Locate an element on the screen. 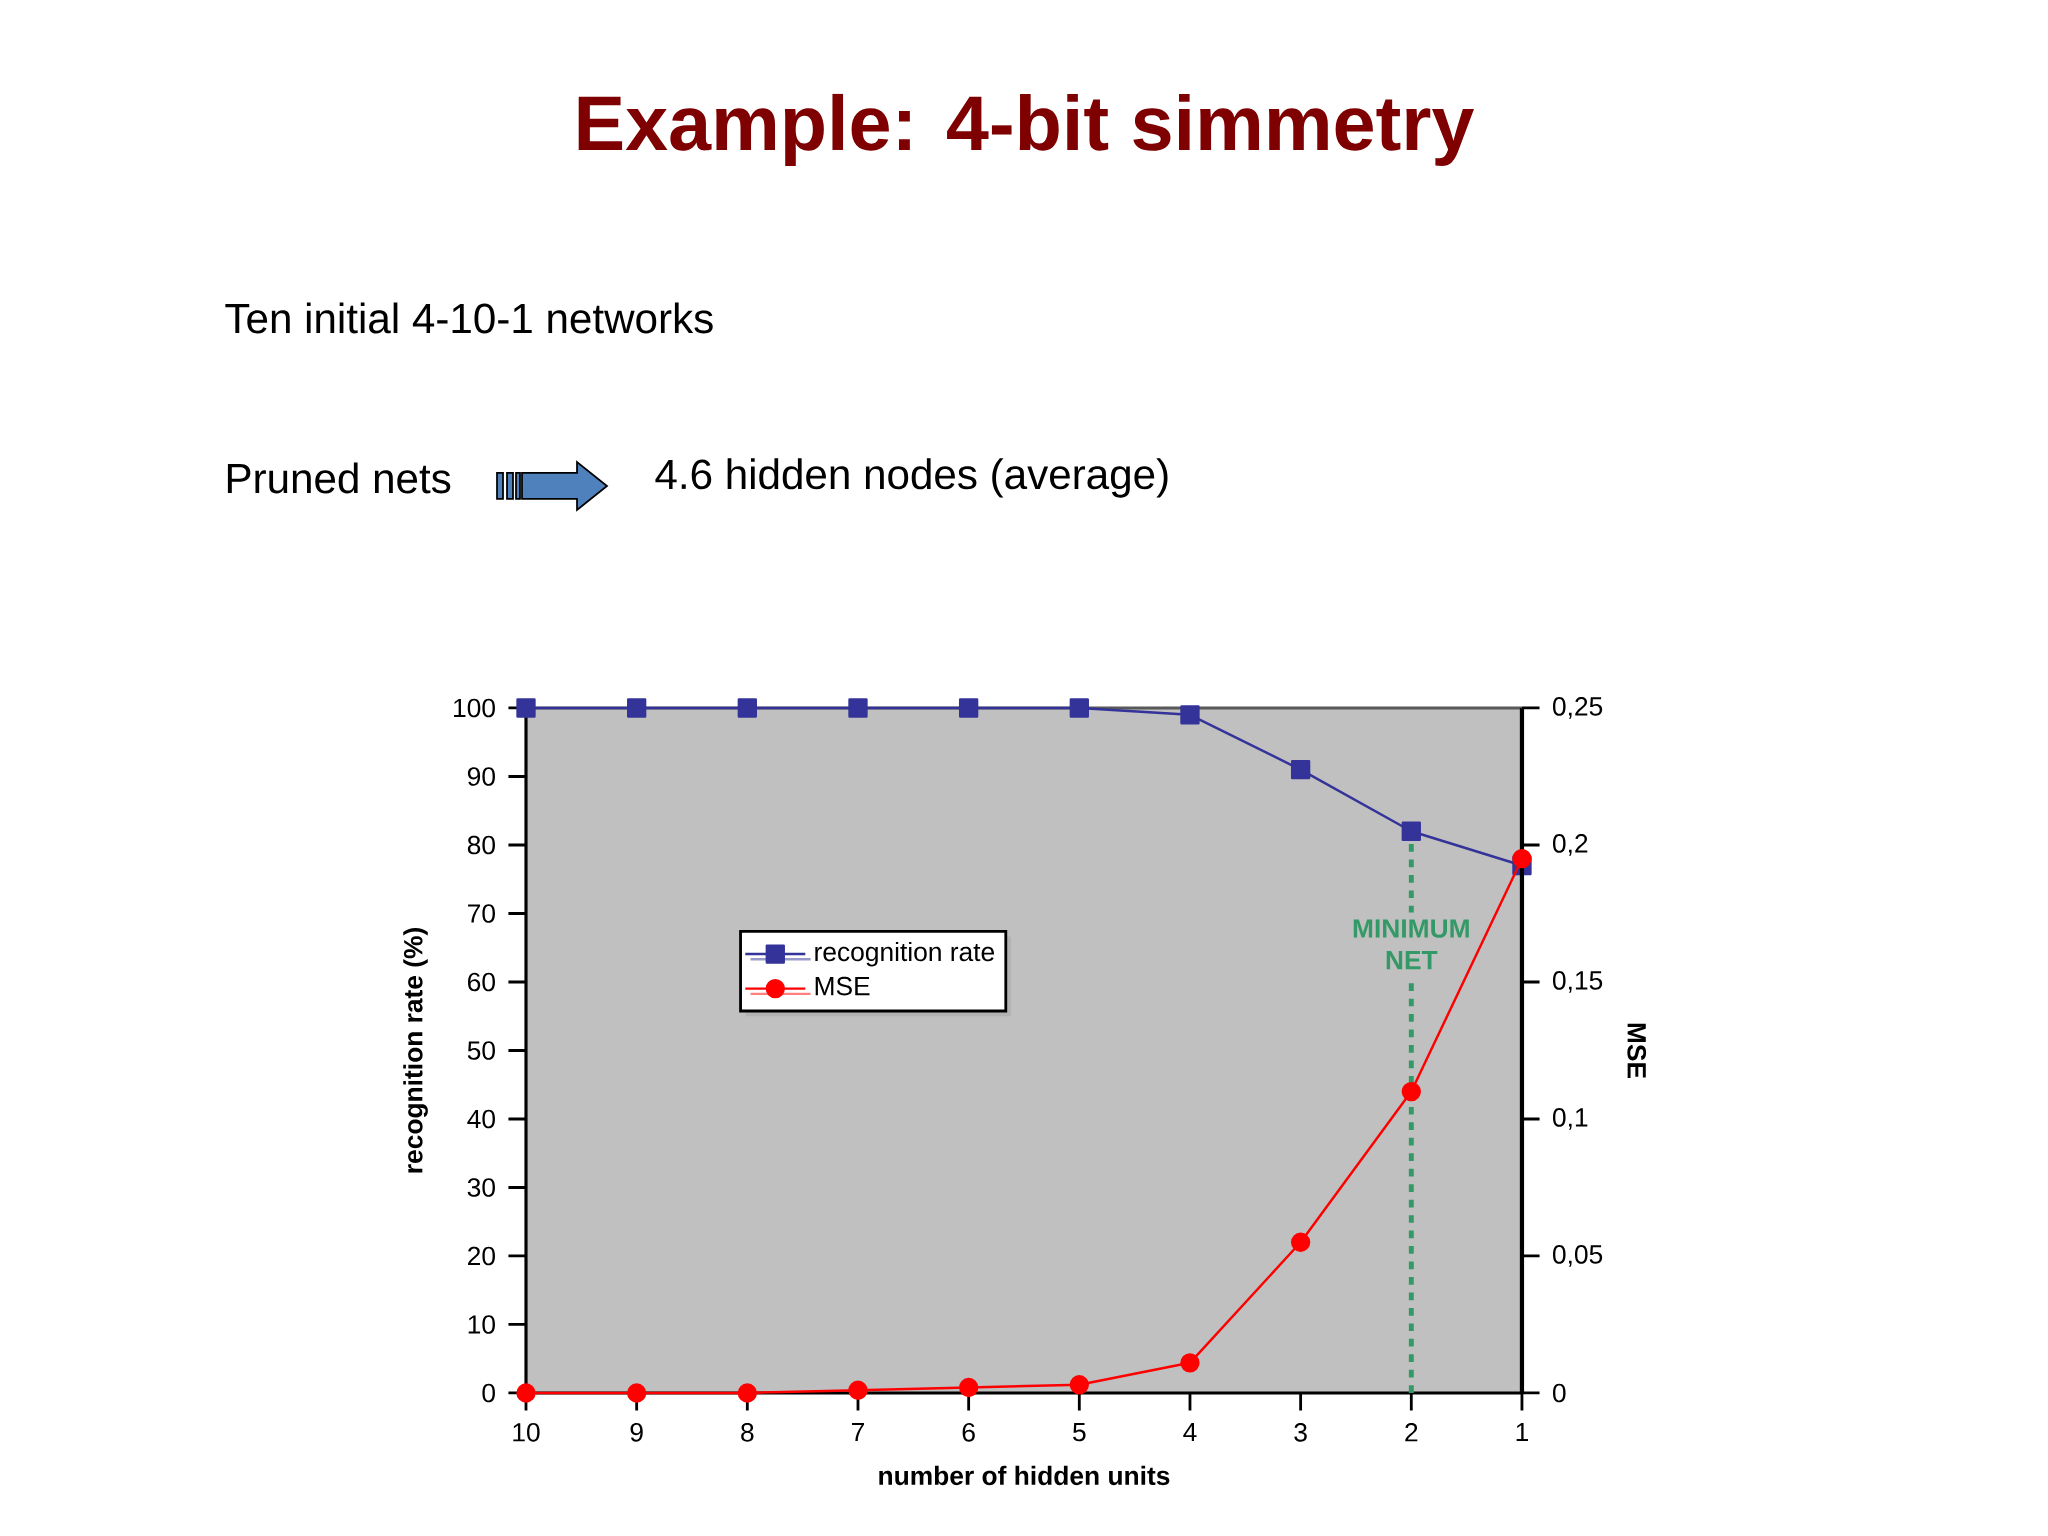  y-tick-label: 40 is located at coordinates (481, 1119).